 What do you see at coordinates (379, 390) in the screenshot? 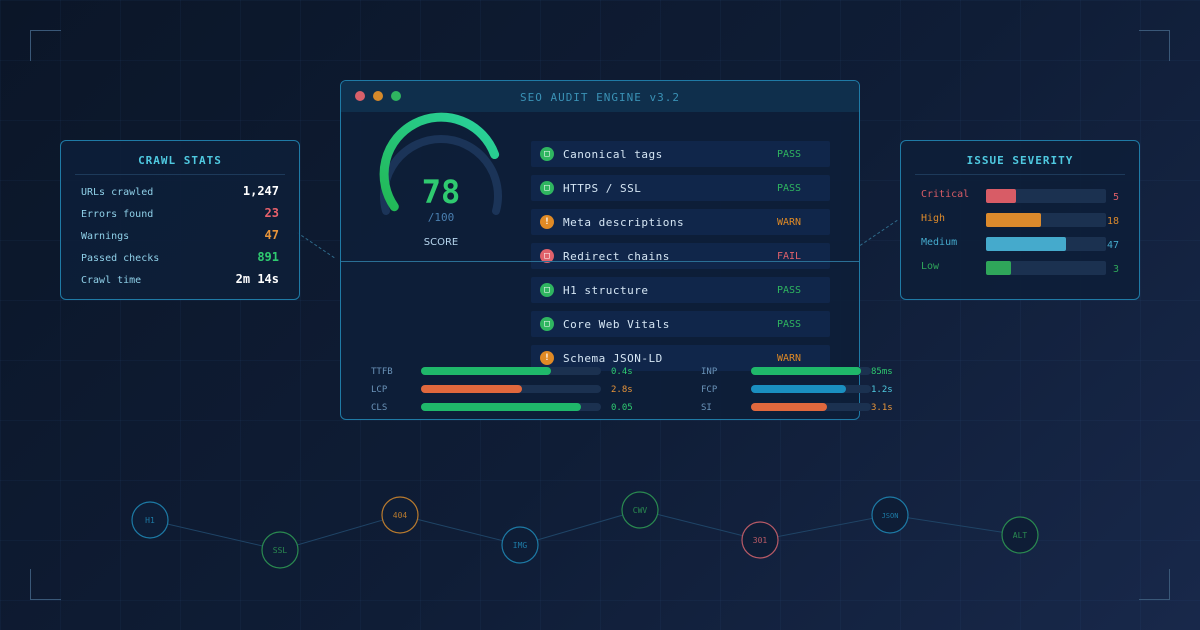
I see `metric-label: LCP` at bounding box center [379, 390].